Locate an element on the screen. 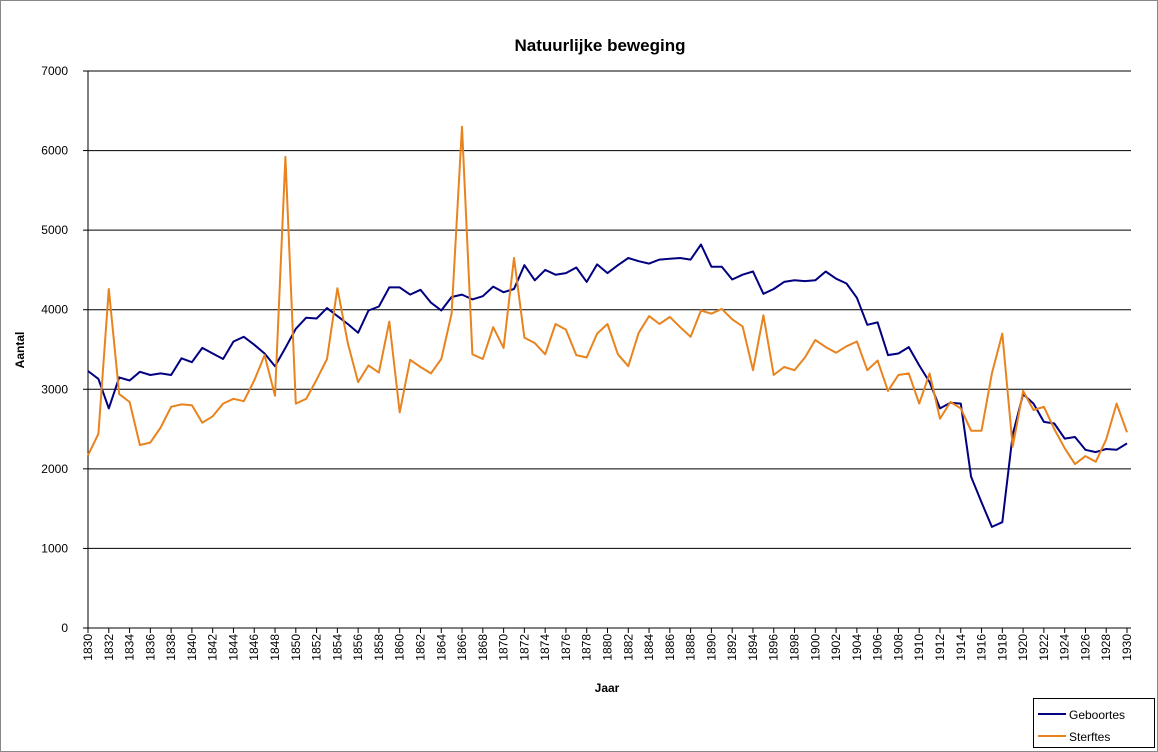  x-tick-label: 1842 is located at coordinates (213, 647).